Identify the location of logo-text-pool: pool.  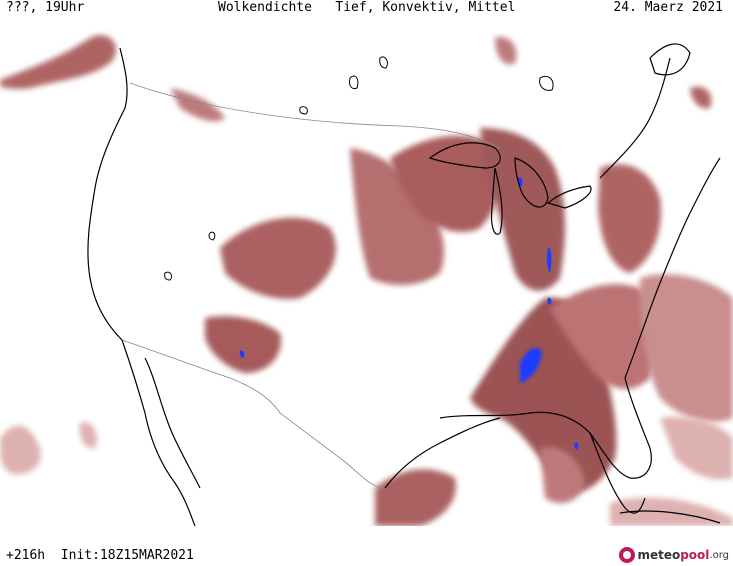
(695, 555).